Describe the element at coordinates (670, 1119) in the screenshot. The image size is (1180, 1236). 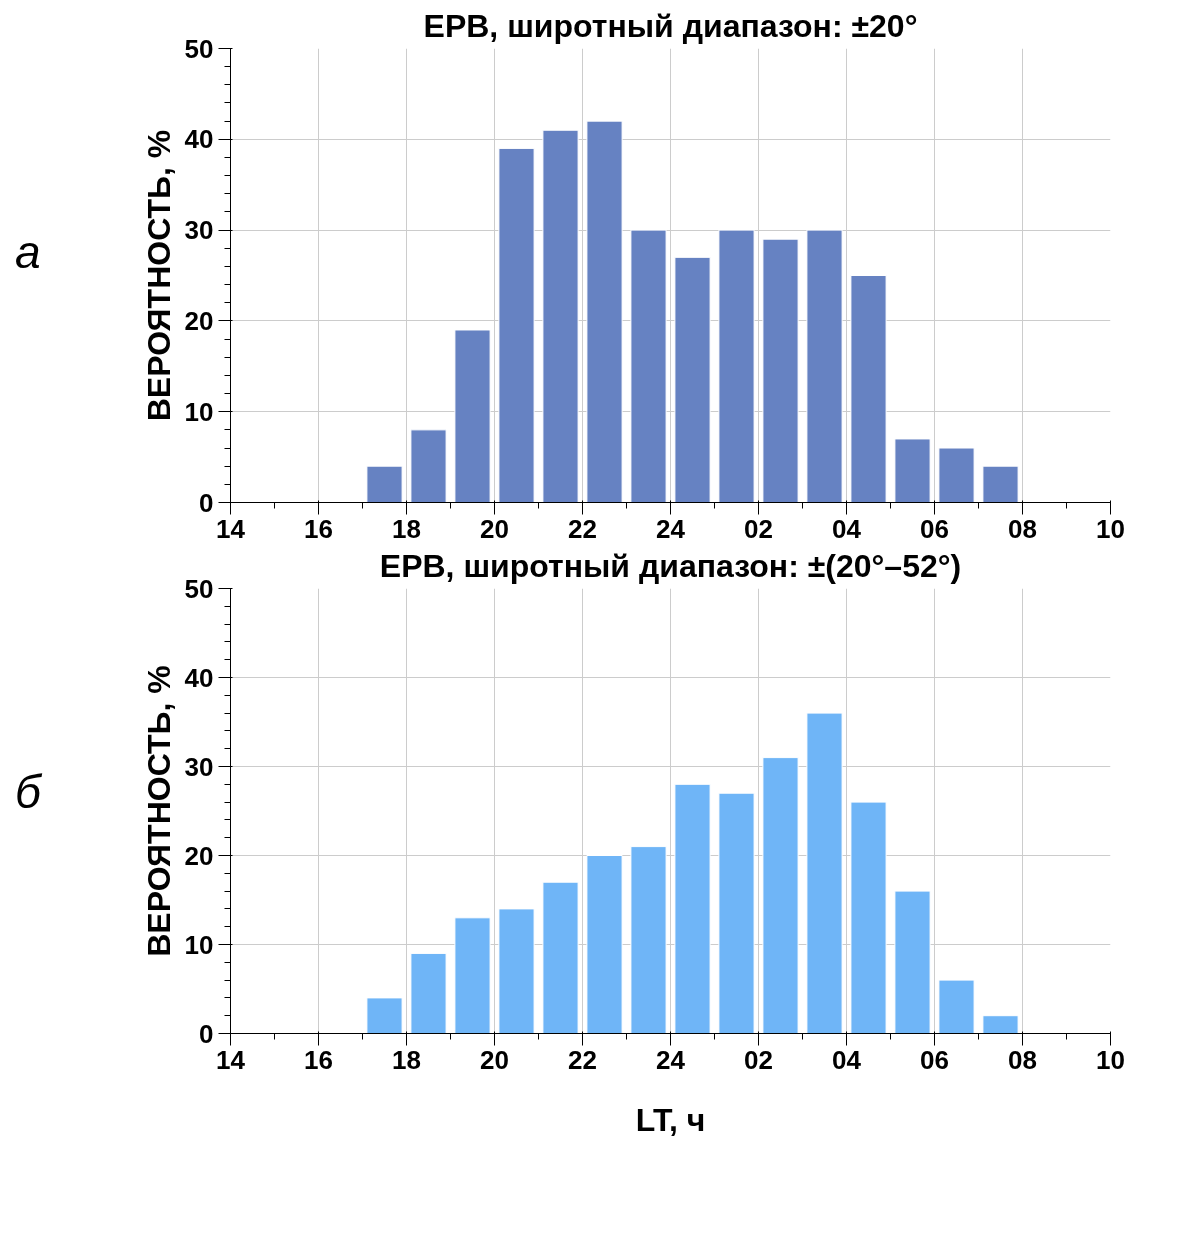
I see `x-axis-title: LT, ч` at that location.